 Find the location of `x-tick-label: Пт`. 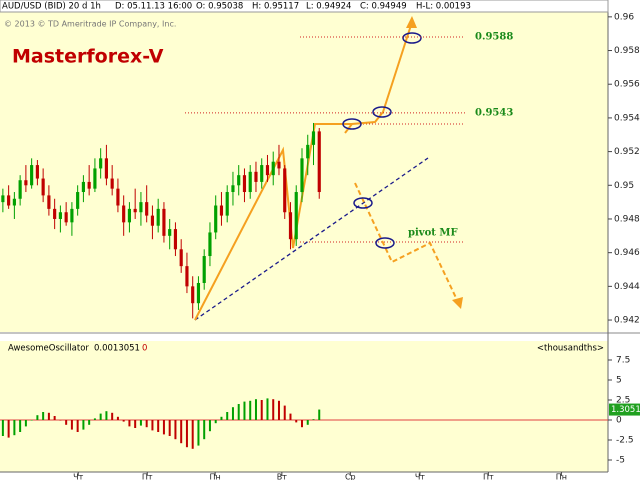

x-tick-label: Пт is located at coordinates (147, 476).